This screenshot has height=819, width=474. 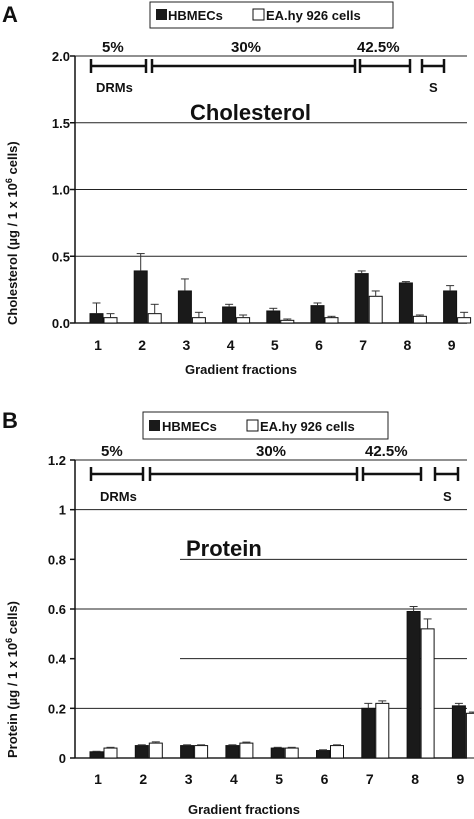 I want to click on y-tick-label: 1.2, so click(x=57, y=460).